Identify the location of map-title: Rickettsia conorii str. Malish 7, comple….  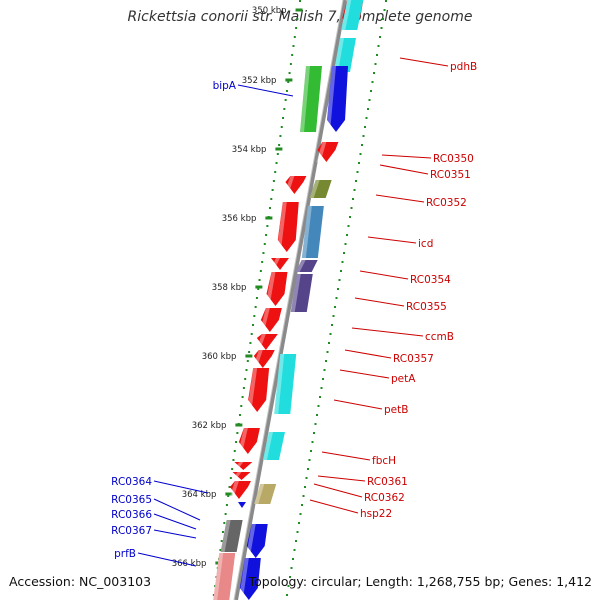
(300, 17).